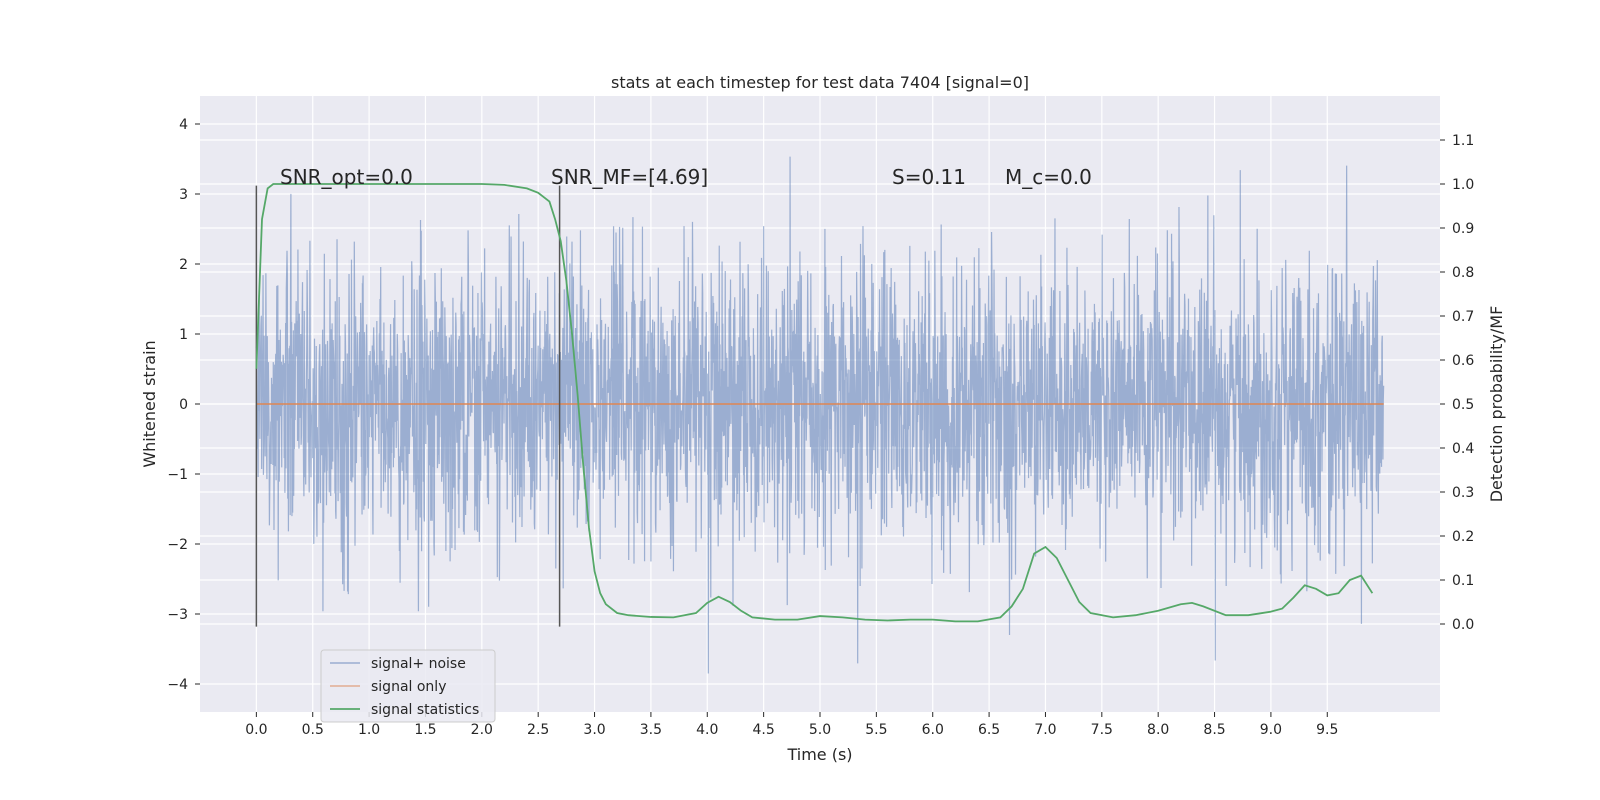 The height and width of the screenshot is (800, 1600). What do you see at coordinates (1463, 537) in the screenshot?
I see `y2-tick-label-2: 0.2` at bounding box center [1463, 537].